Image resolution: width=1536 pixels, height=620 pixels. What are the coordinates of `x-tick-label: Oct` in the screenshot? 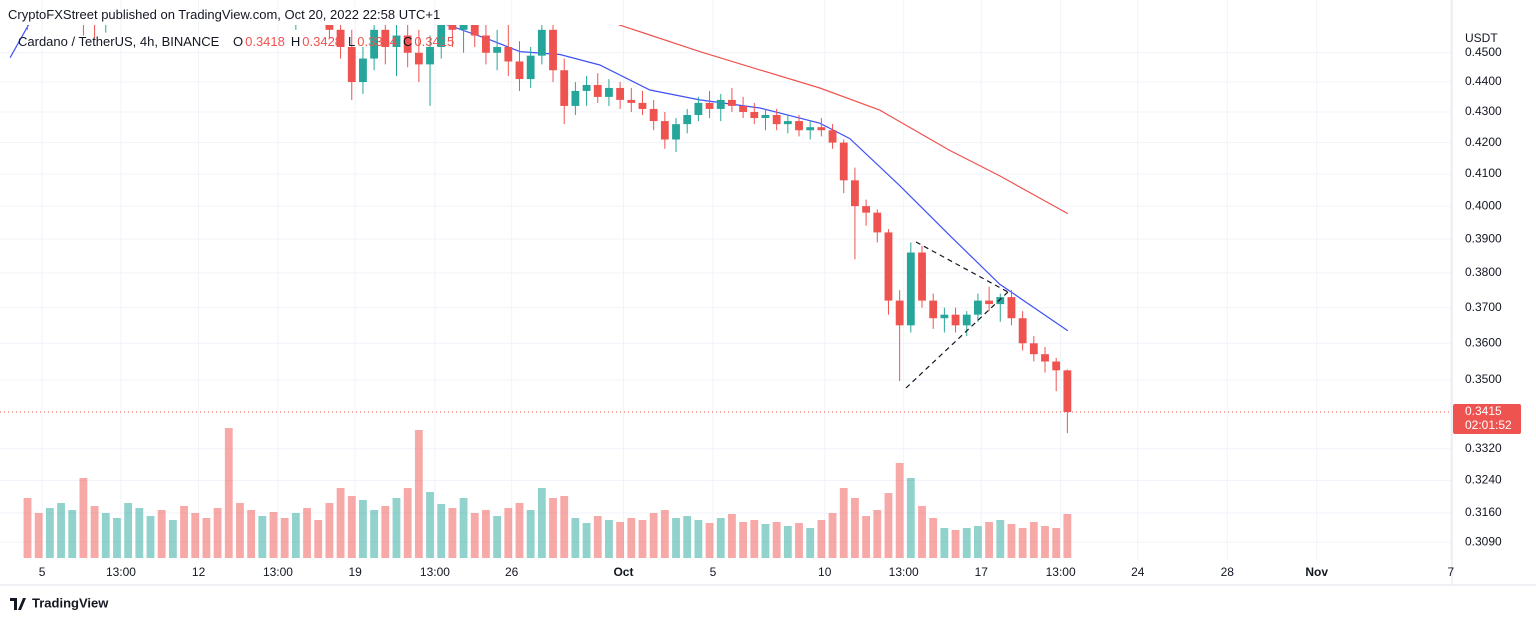 It's located at (623, 572).